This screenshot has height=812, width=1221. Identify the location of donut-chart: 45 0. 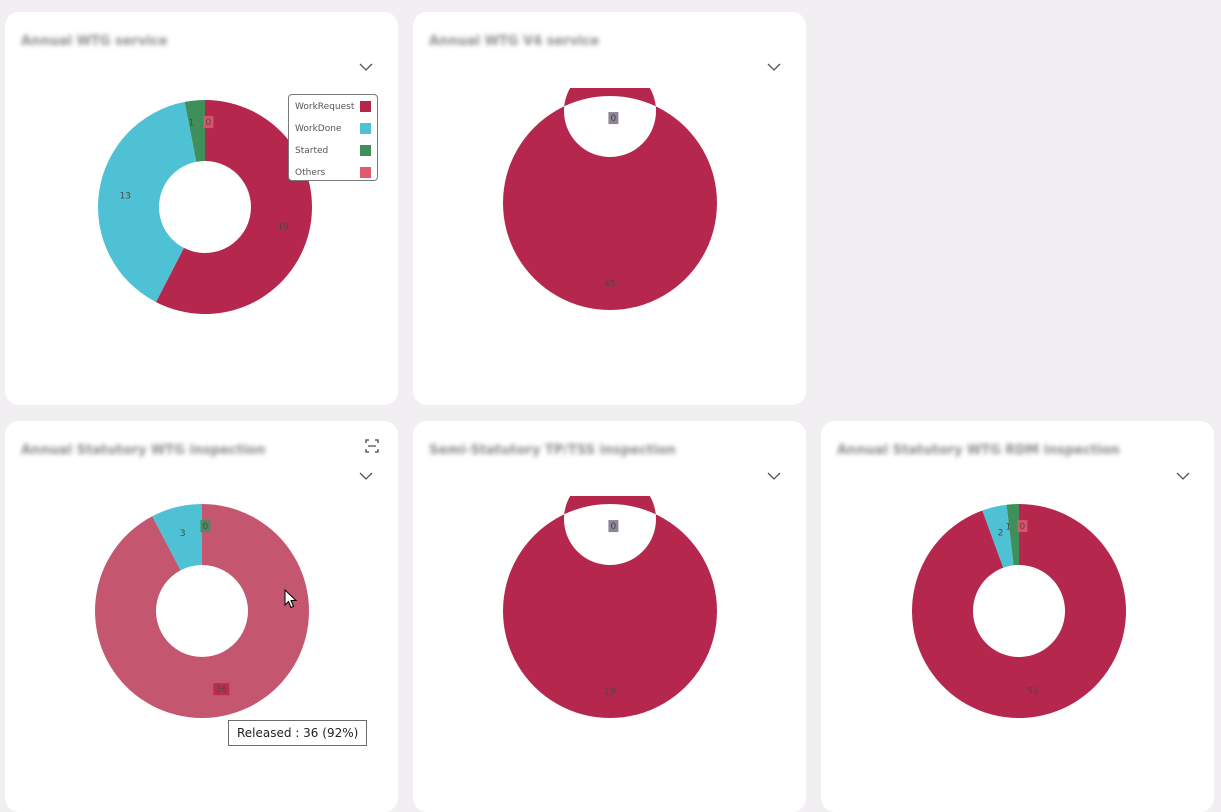
(610, 203).